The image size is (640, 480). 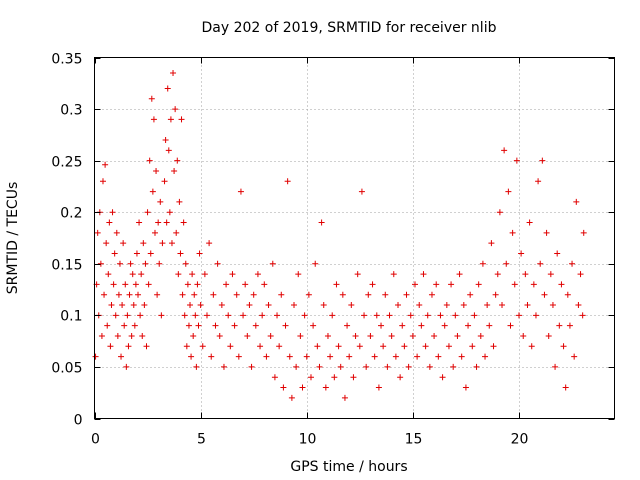 I want to click on y-tick-label: 0.3, so click(x=71, y=111).